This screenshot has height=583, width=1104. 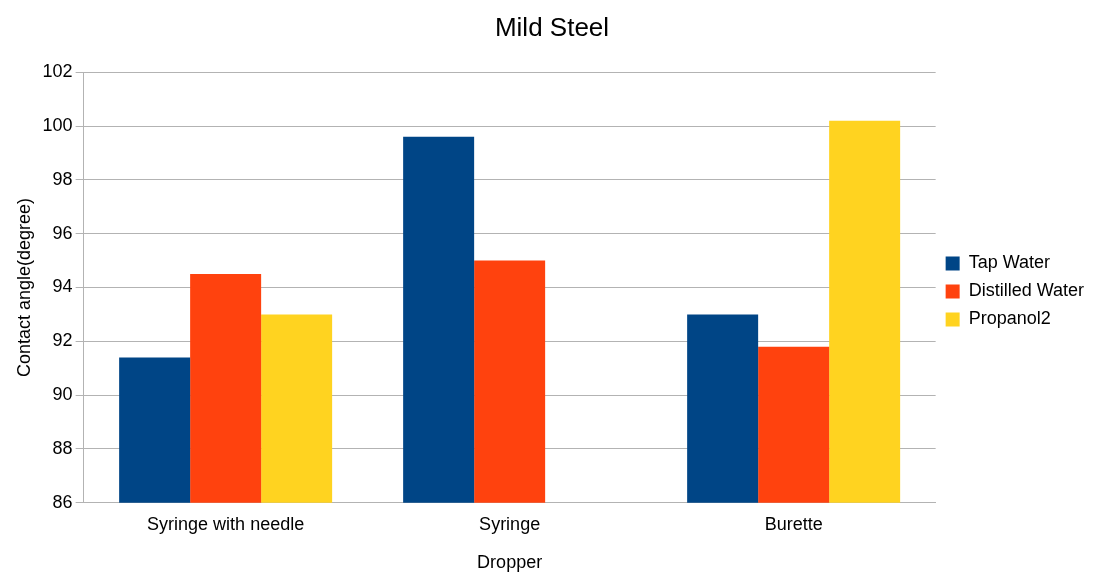 I want to click on chart-title: Mild Steel, so click(x=552, y=26).